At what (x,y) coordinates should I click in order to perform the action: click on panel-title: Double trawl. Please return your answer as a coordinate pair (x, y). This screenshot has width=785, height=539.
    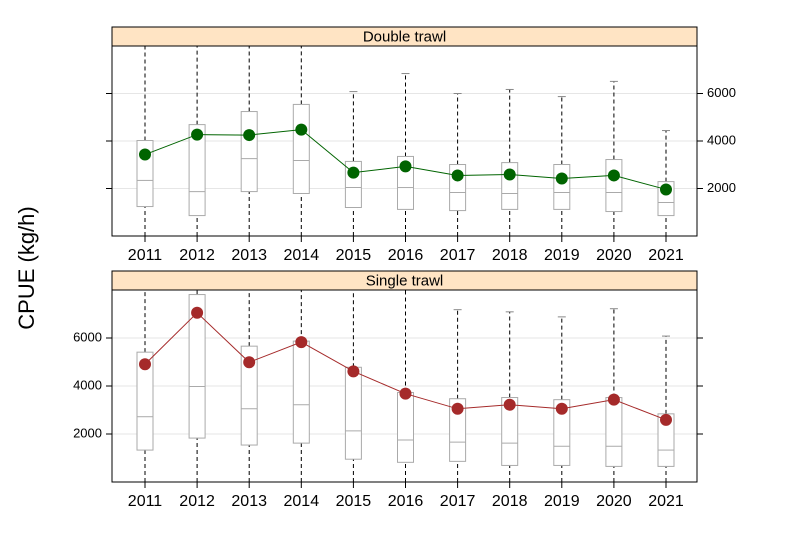
    Looking at the image, I should click on (404, 36).